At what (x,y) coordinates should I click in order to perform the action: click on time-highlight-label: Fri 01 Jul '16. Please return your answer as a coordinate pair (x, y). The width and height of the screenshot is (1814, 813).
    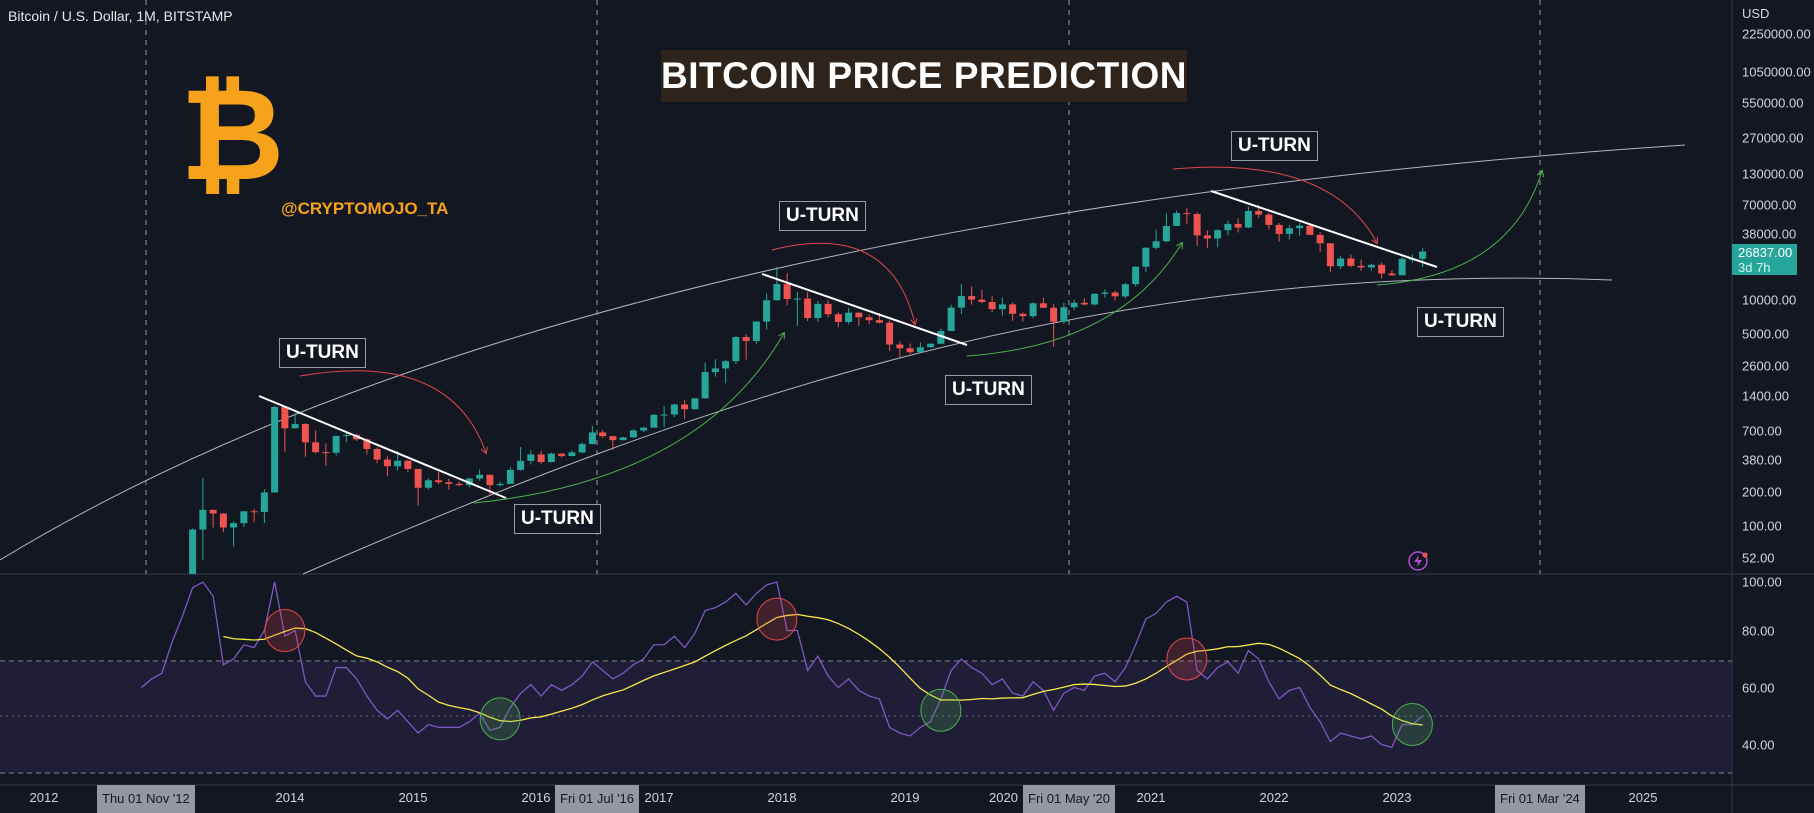
    Looking at the image, I should click on (597, 799).